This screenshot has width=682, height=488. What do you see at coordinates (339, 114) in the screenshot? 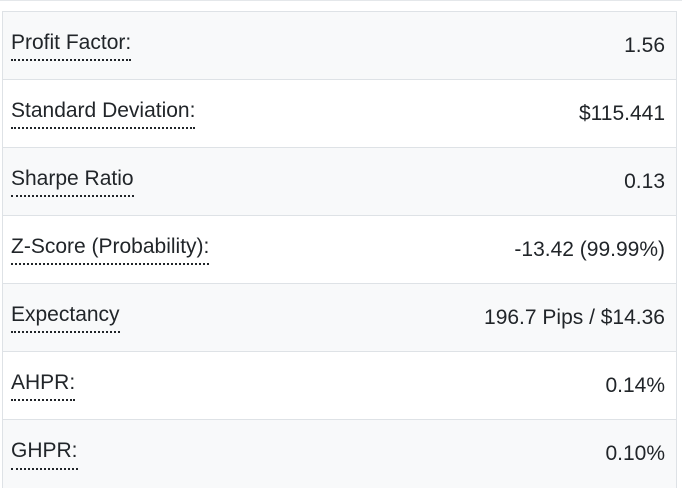
I see `table-row: Standard Deviation: $115.441` at bounding box center [339, 114].